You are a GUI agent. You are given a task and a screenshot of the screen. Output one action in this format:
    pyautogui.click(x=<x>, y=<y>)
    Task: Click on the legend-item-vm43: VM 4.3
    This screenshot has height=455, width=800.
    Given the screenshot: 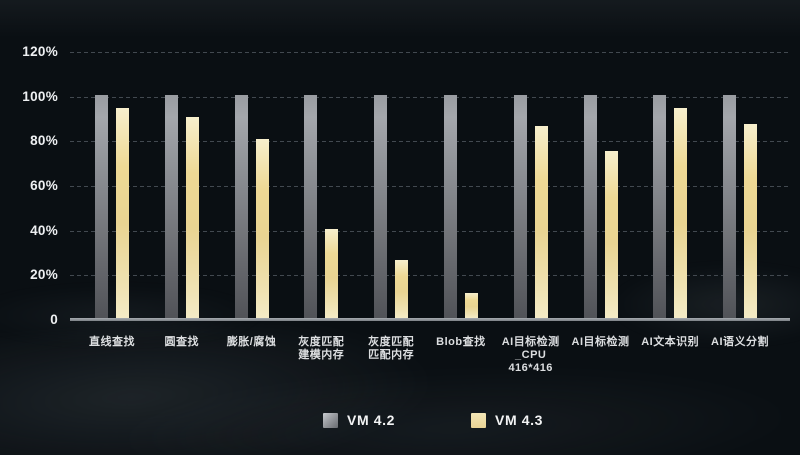 What is the action you would take?
    pyautogui.click(x=507, y=420)
    